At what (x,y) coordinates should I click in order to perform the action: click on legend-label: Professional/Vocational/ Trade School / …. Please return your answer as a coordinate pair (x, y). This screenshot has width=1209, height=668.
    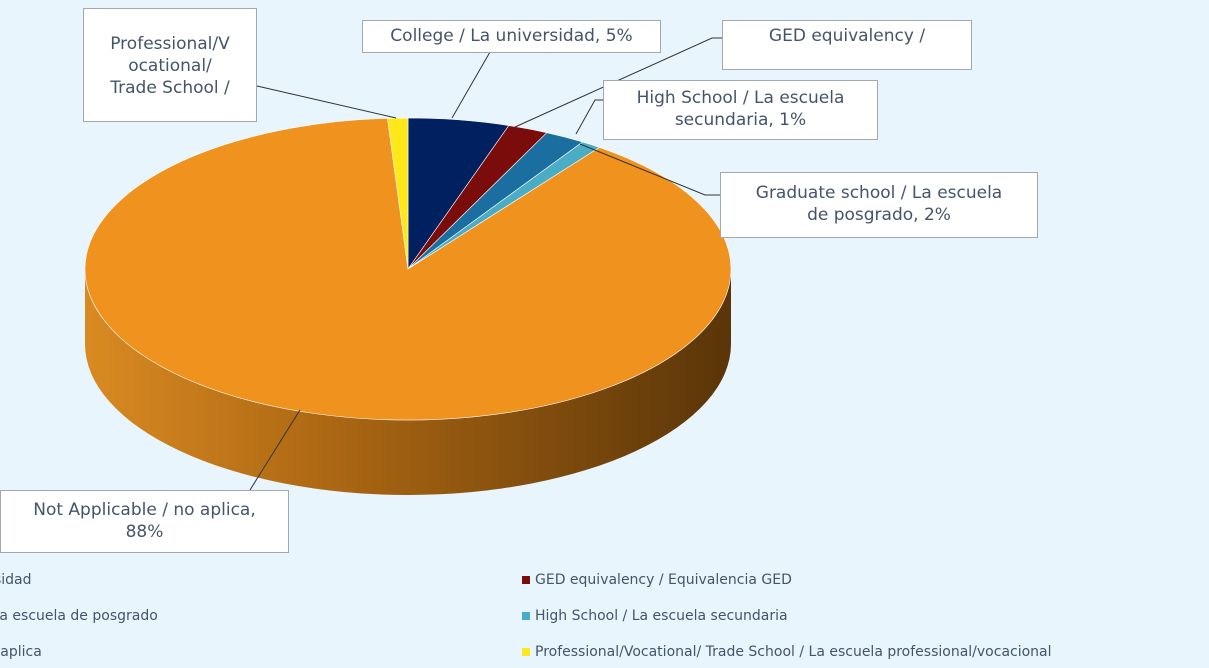
    Looking at the image, I should click on (793, 652).